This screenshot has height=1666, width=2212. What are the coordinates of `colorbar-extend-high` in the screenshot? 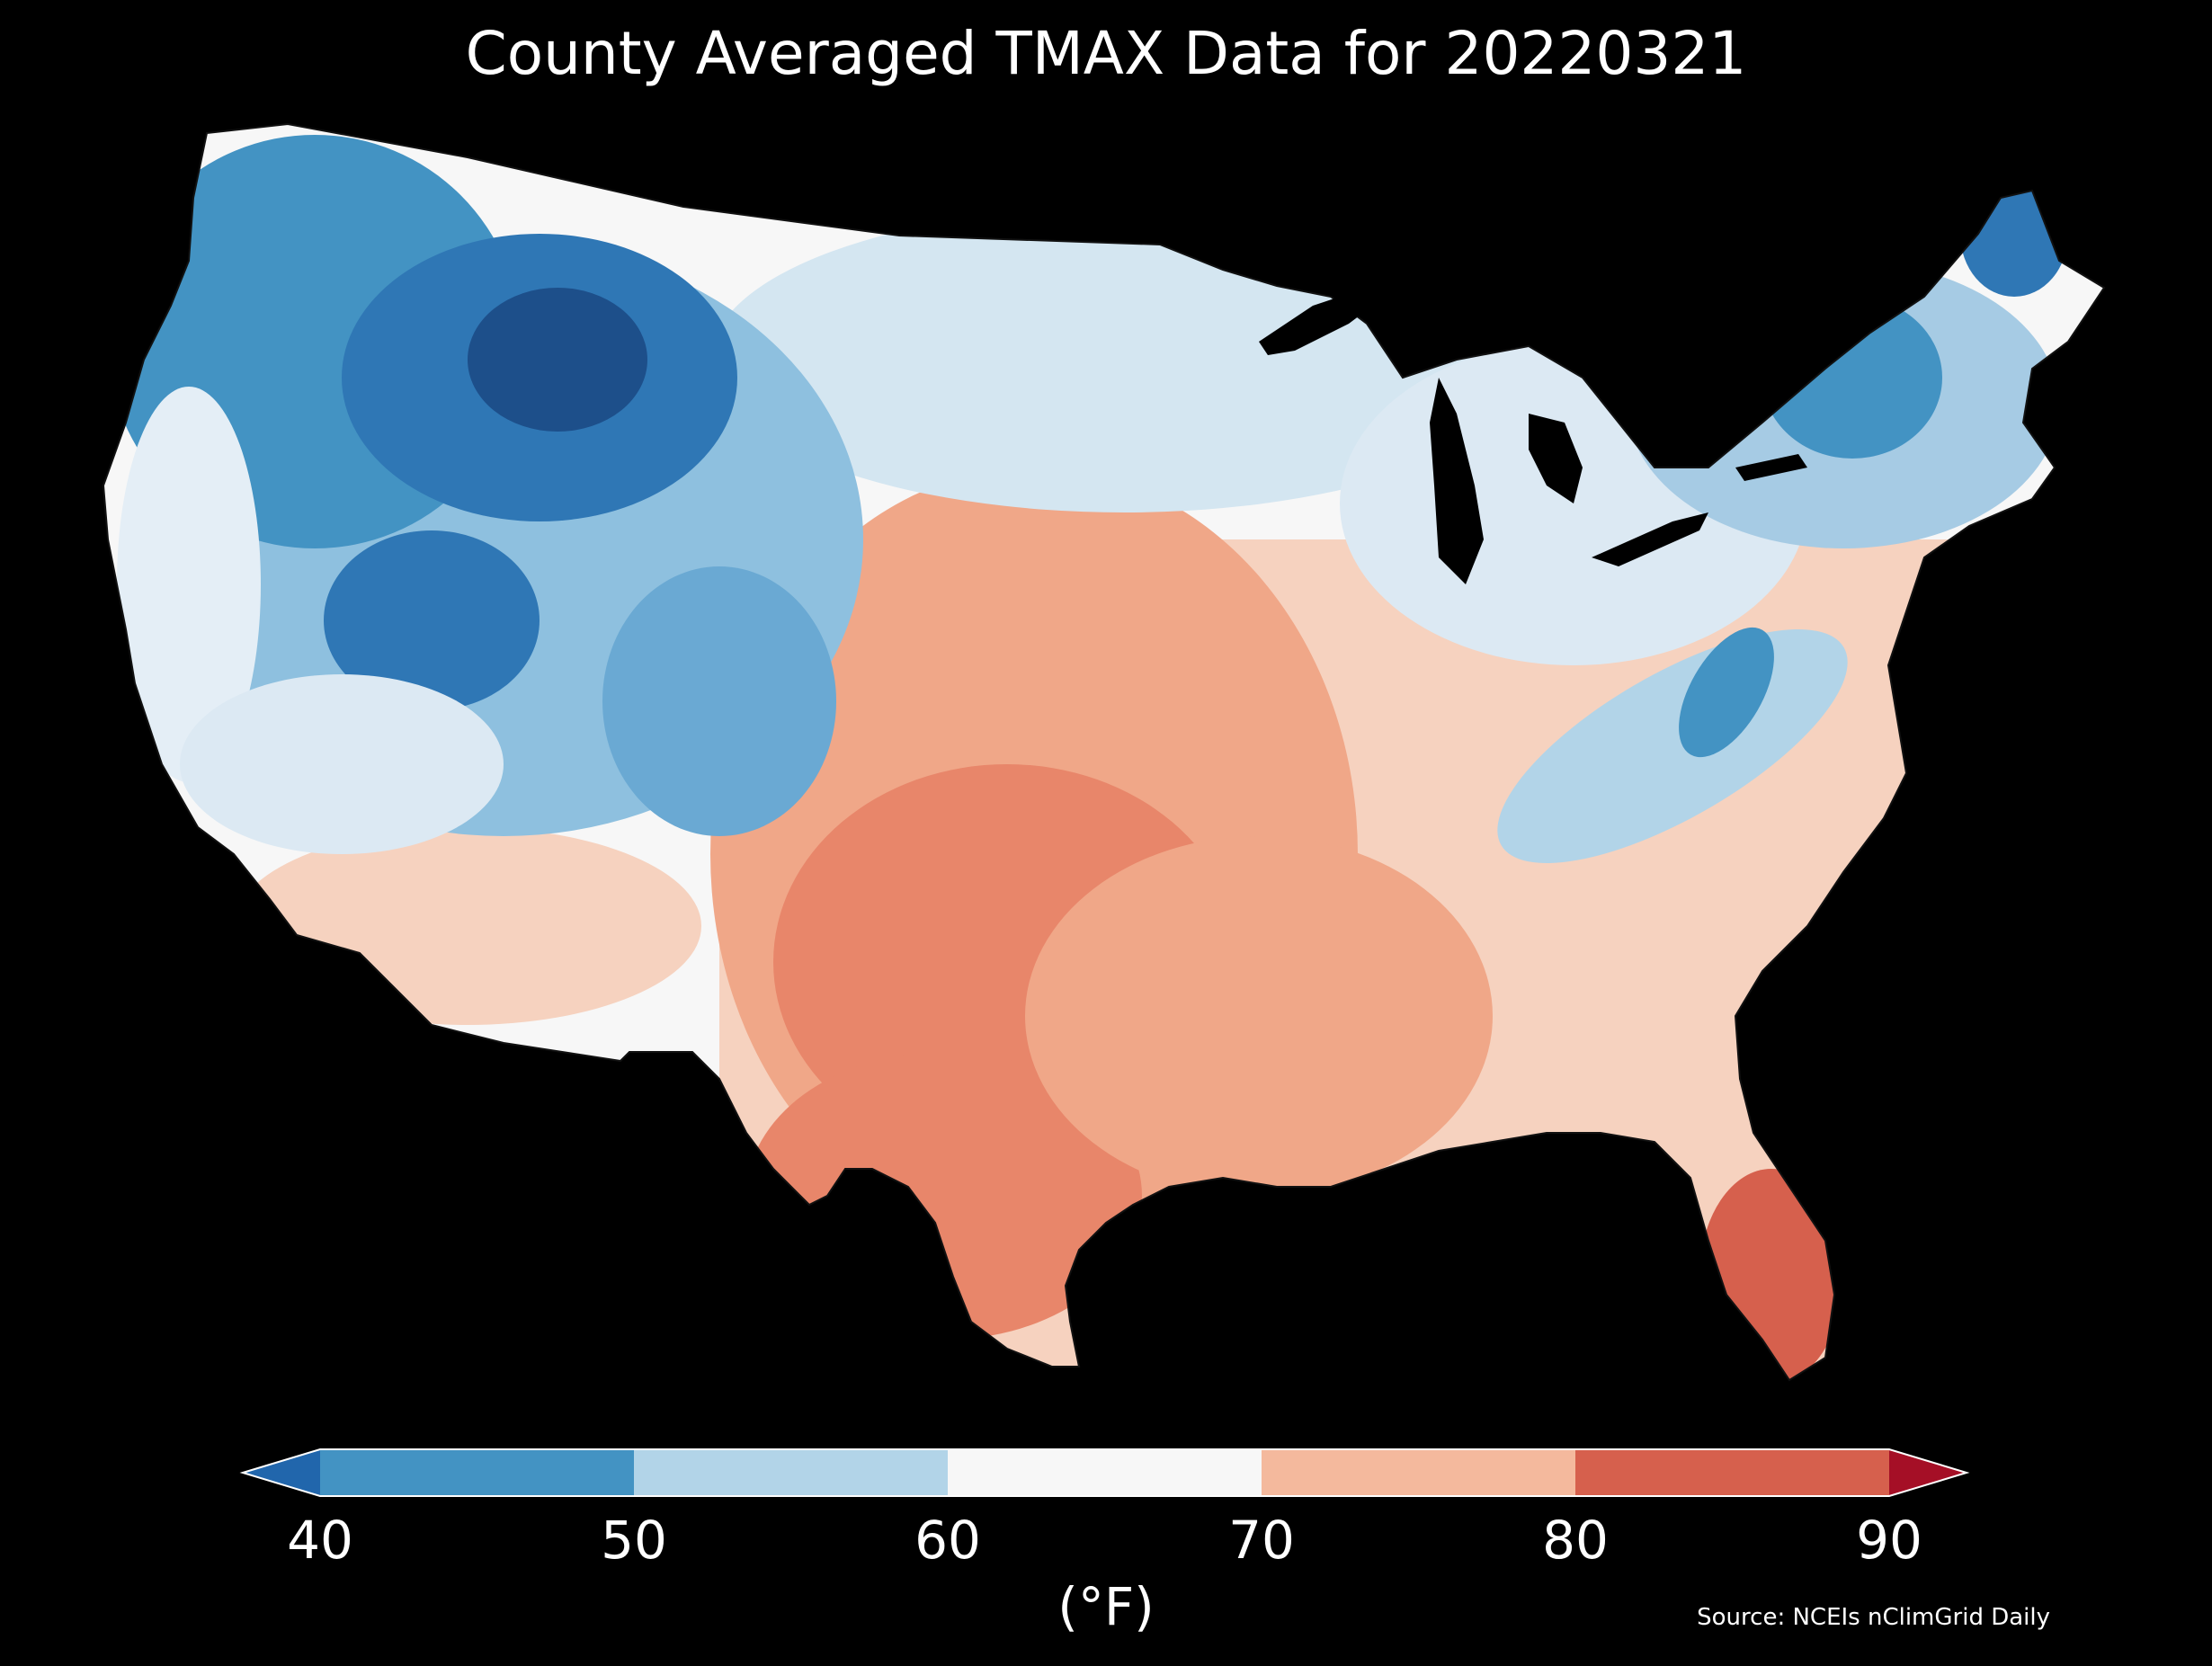 It's located at (1928, 1473).